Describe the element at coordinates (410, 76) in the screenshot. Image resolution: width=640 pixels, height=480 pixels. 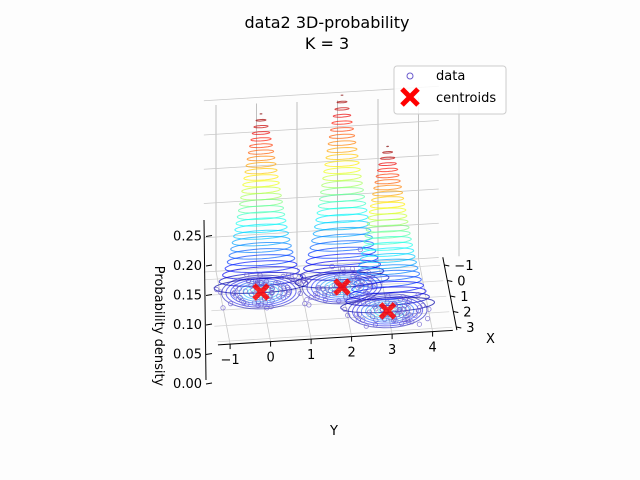
I see `legend-data-marker` at that location.